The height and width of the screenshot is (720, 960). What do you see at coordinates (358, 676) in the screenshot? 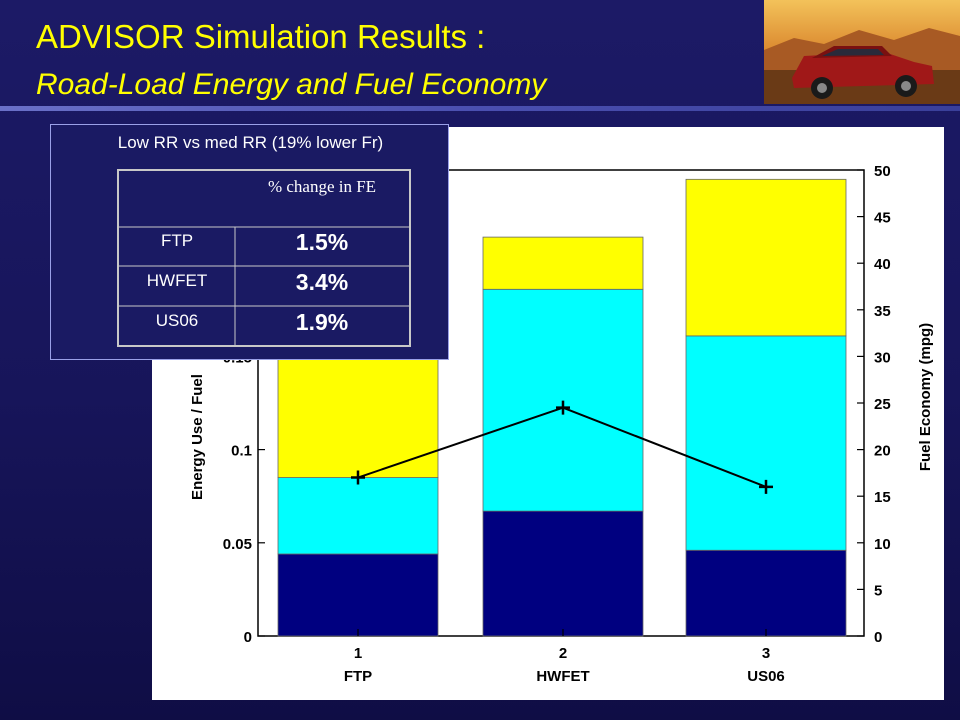
I see `category-label: FTP` at bounding box center [358, 676].